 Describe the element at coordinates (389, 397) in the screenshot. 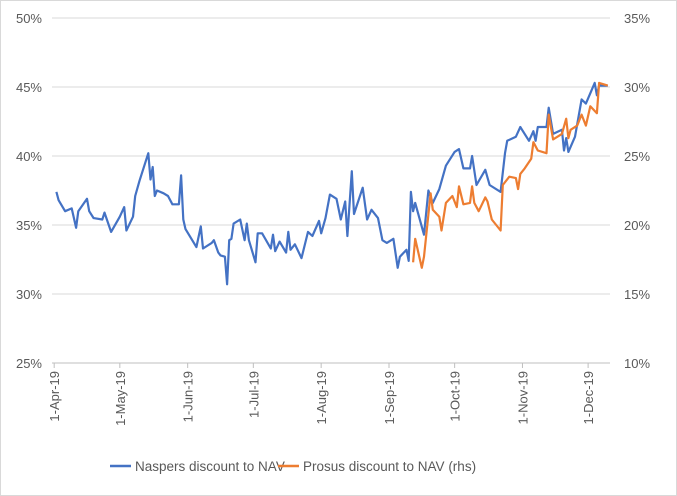

I see `x-tick-label: 1-Sep-19` at that location.